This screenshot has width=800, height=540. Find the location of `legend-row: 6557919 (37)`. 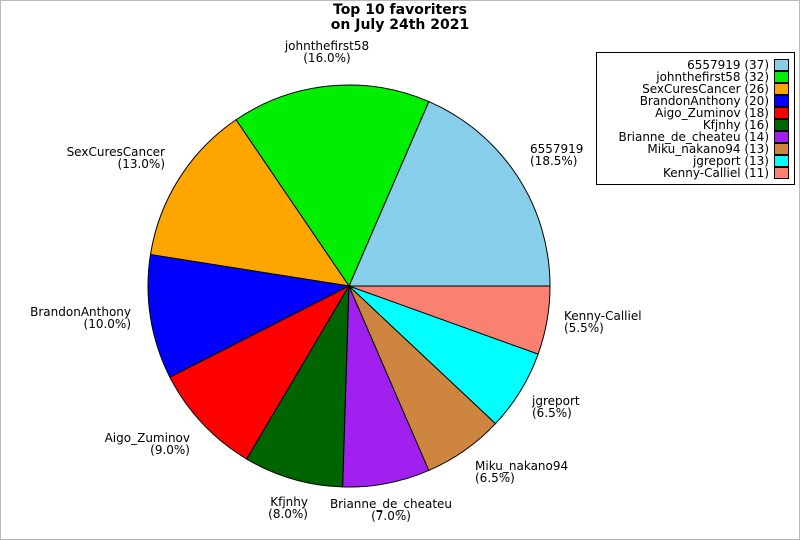

legend-row: 6557919 (37) is located at coordinates (695, 65).